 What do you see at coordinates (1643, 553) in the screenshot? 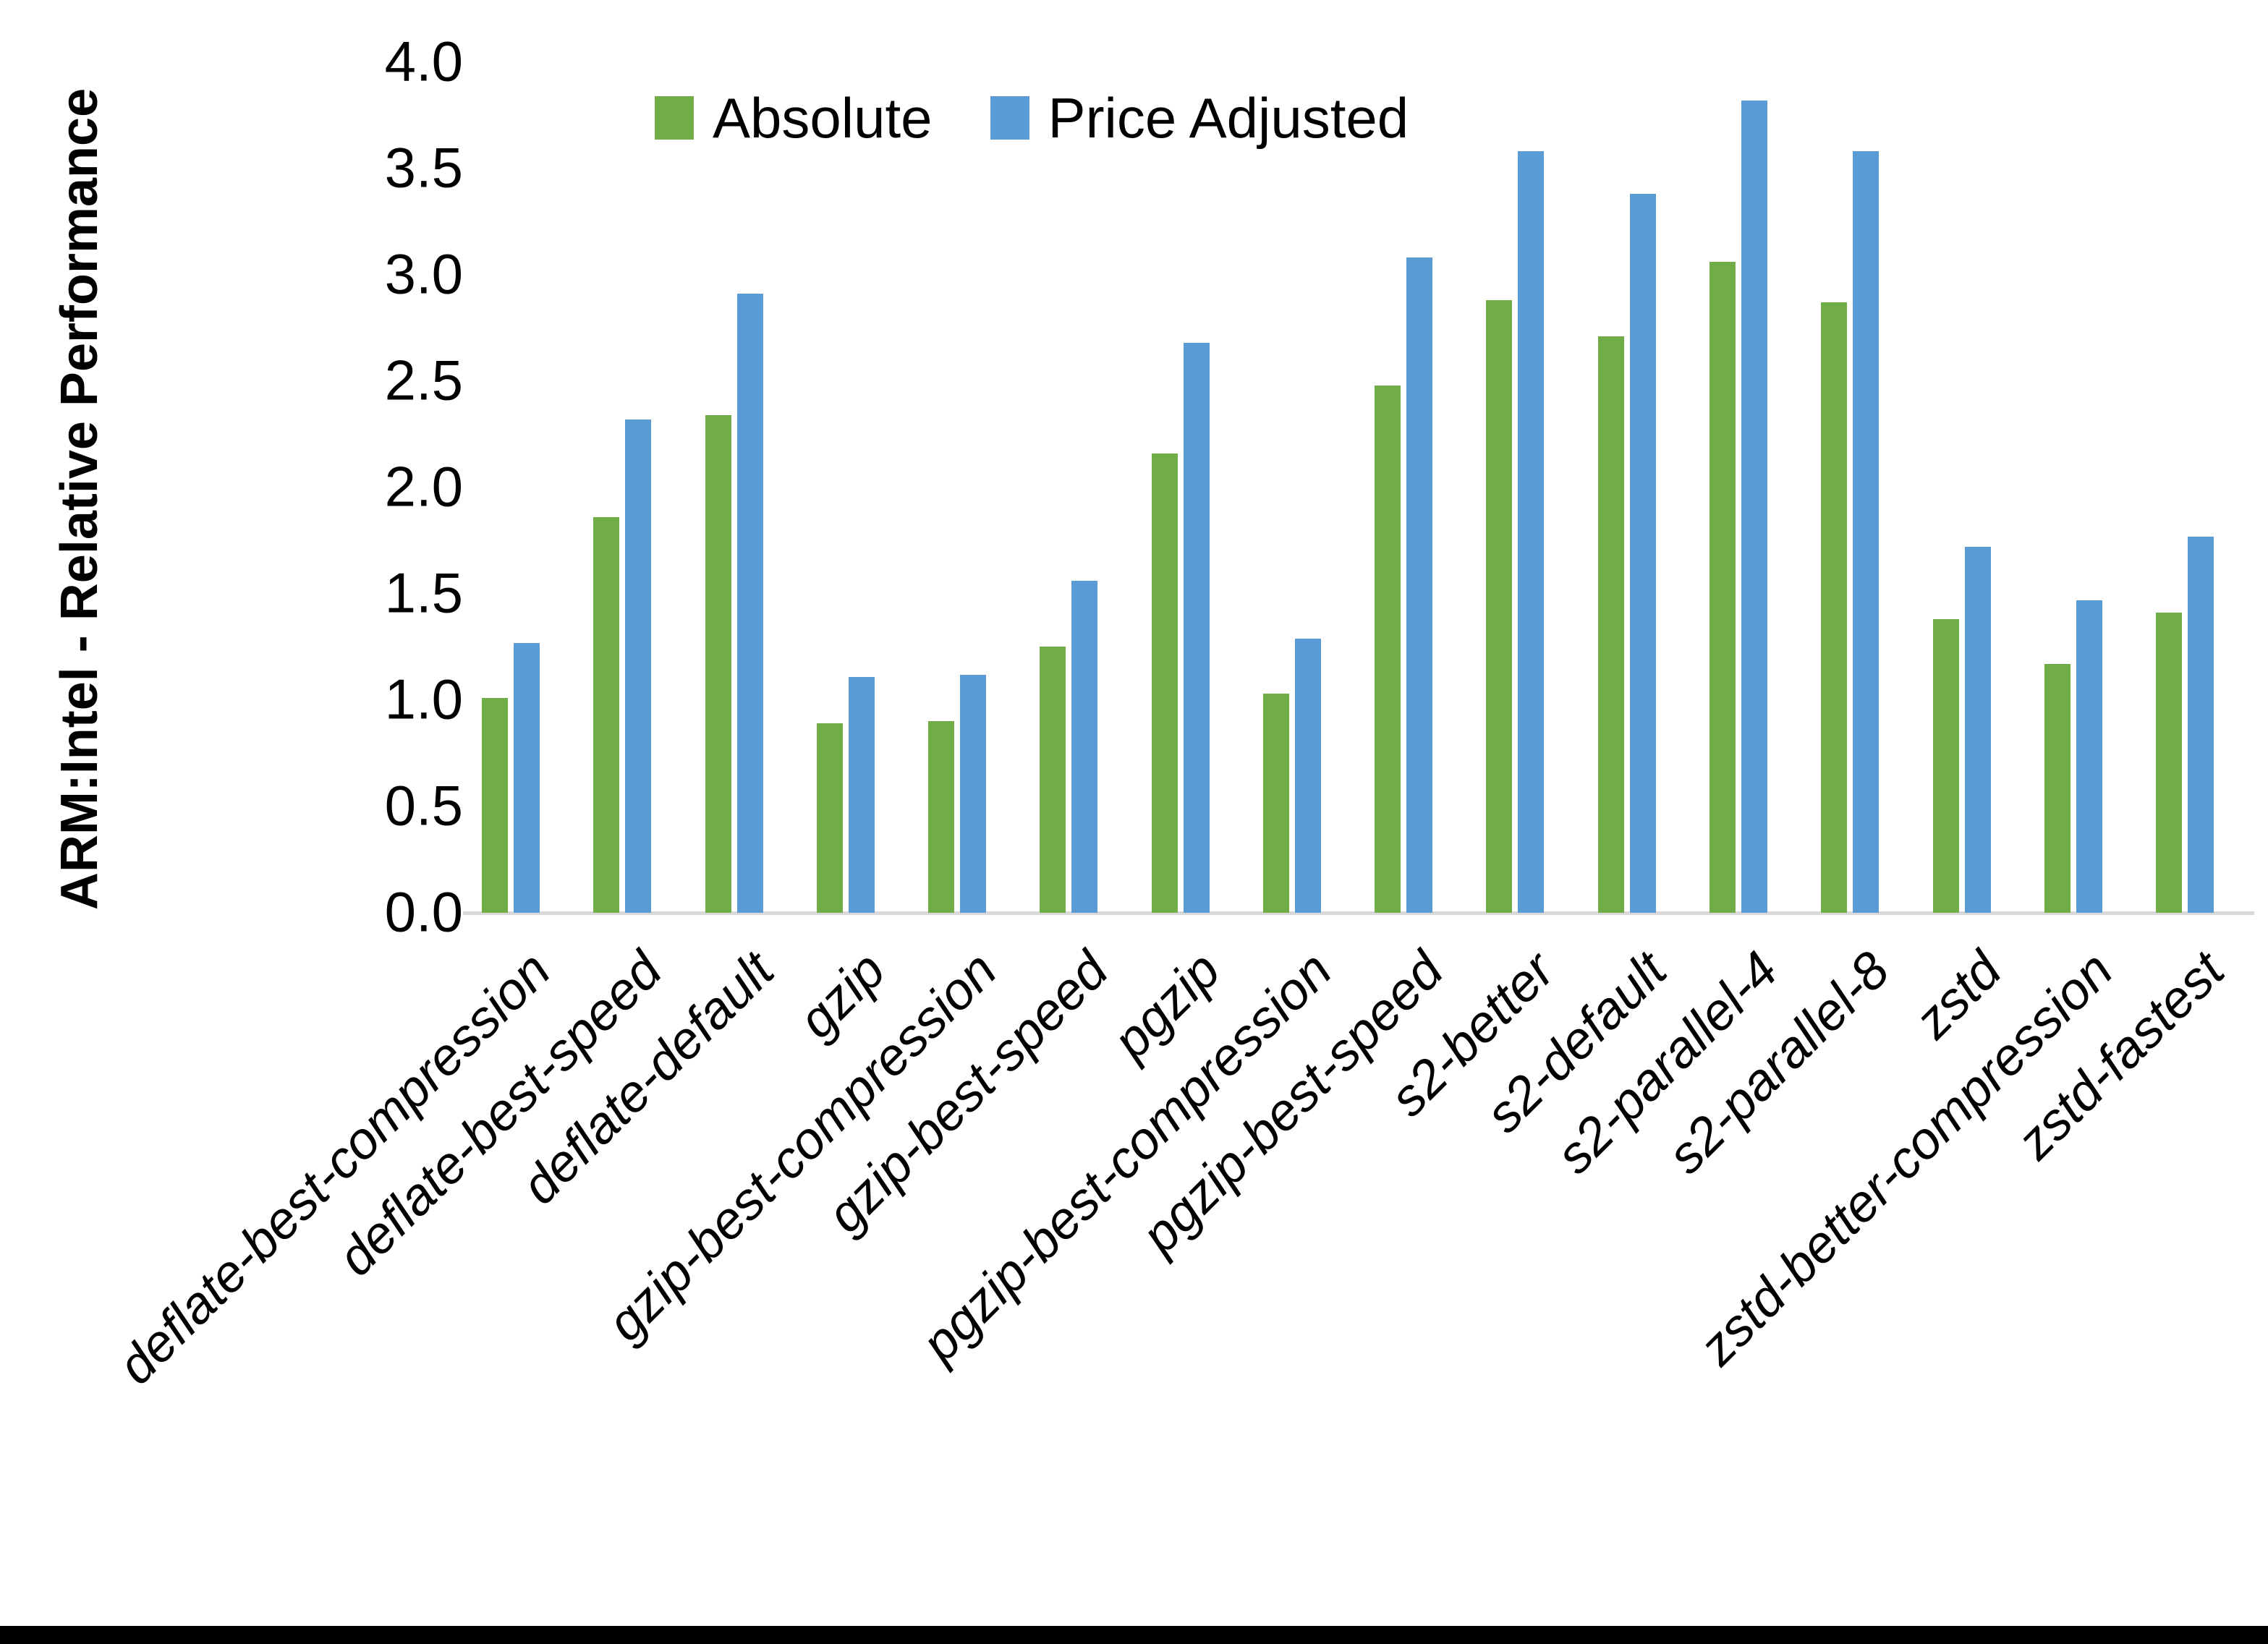
I see `bar-price-adjusted-s2-default` at bounding box center [1643, 553].